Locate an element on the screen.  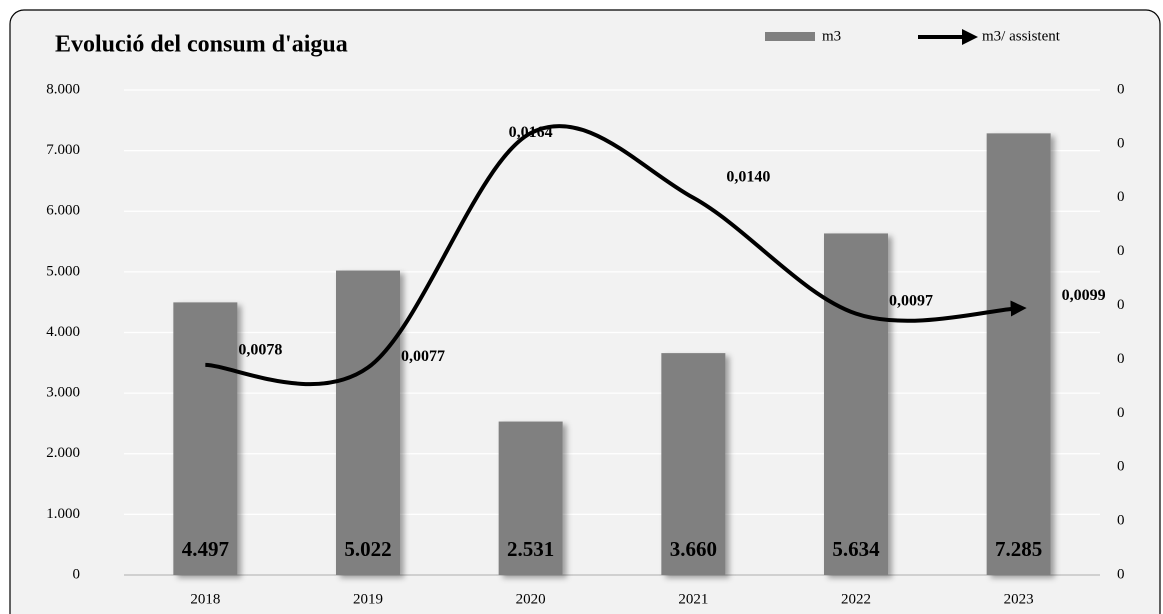
bar-value-label: 4.497 is located at coordinates (205, 549).